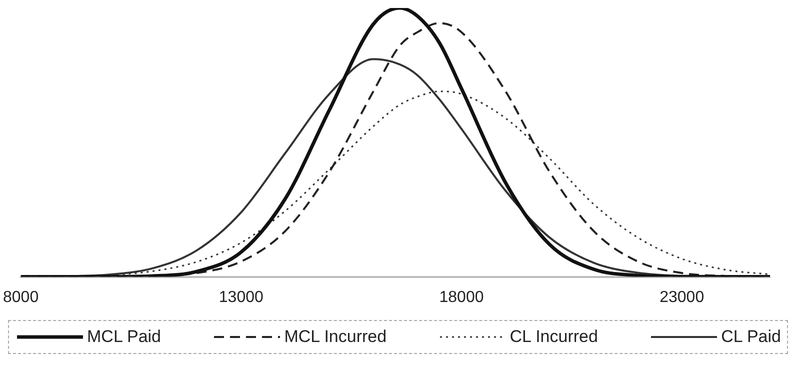 The height and width of the screenshot is (380, 800). What do you see at coordinates (335, 337) in the screenshot?
I see `legend-label: MCL Incurred` at bounding box center [335, 337].